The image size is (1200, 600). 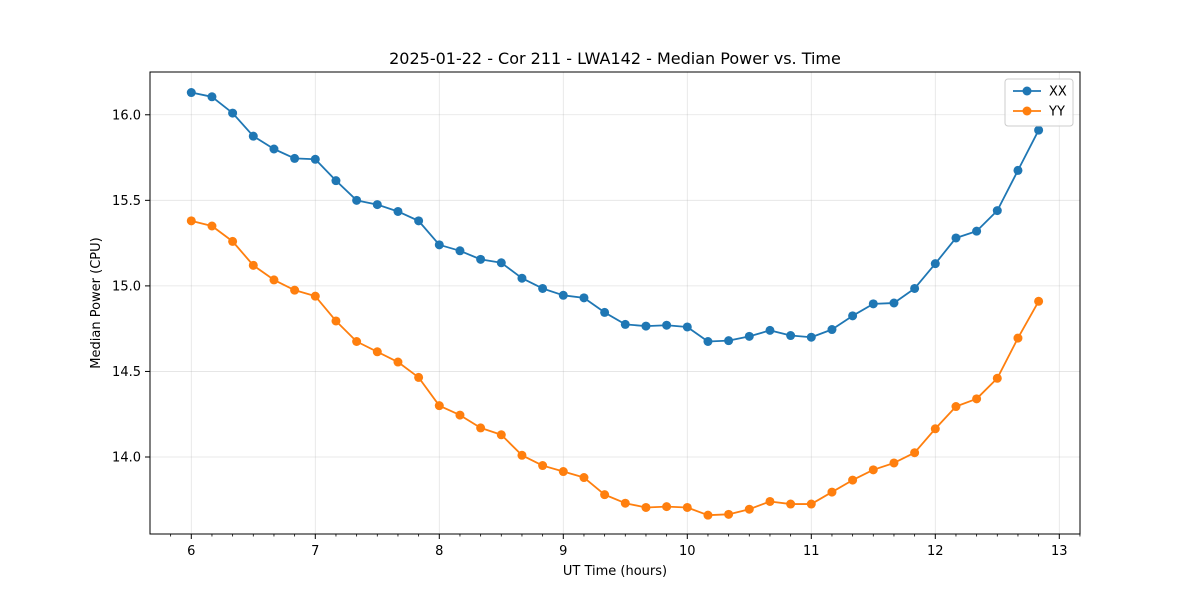 What do you see at coordinates (811, 551) in the screenshot?
I see `x-tick-label: 11` at bounding box center [811, 551].